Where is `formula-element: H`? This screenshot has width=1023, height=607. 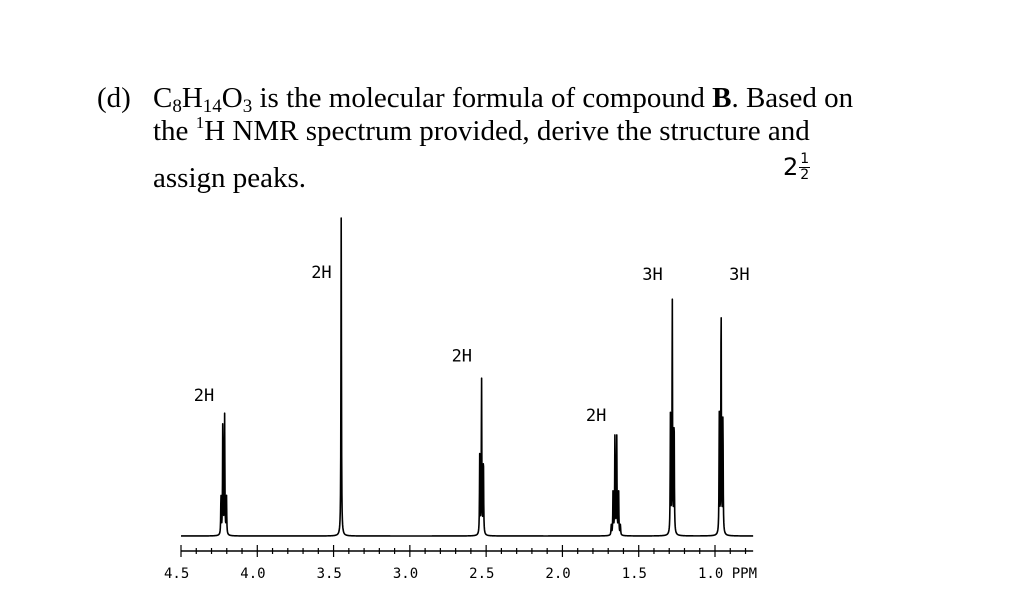 formula-element: H is located at coordinates (192, 98).